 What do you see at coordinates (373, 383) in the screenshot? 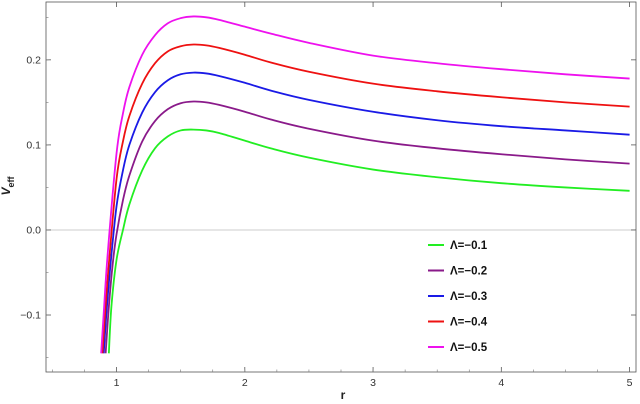
I see `x-tick-label: 3` at bounding box center [373, 383].